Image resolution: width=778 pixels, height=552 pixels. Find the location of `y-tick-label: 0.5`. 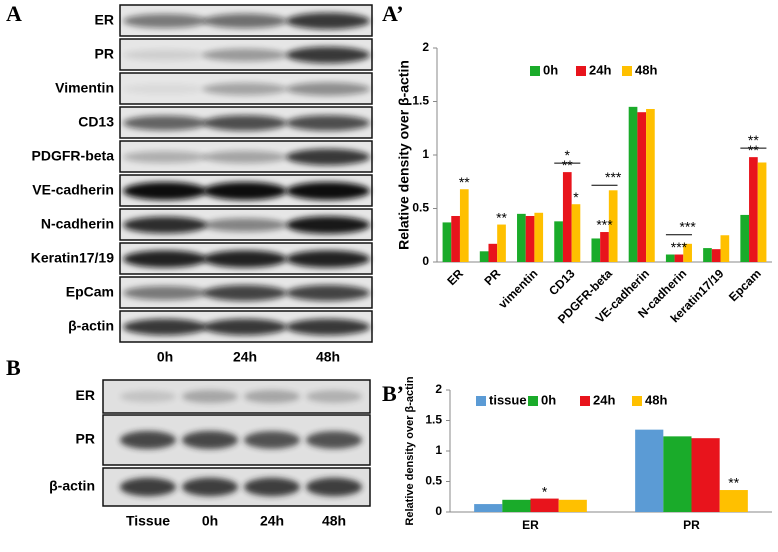

y-tick-label: 0.5 is located at coordinates (433, 481).